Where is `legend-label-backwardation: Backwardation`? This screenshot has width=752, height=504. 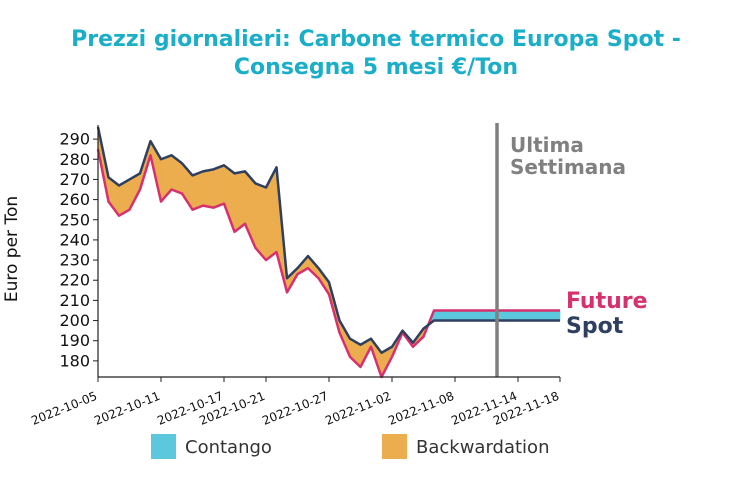
legend-label-backwardation: Backwardation is located at coordinates (482, 447).